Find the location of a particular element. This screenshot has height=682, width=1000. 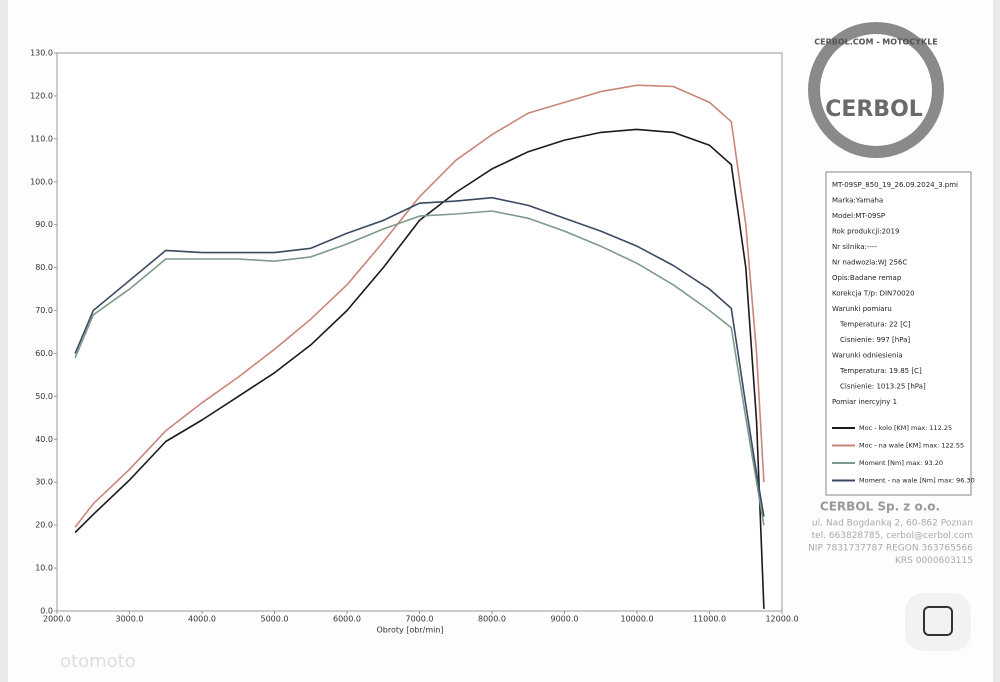

legend-label: Moment [Nm] max: 93.20 is located at coordinates (901, 463).